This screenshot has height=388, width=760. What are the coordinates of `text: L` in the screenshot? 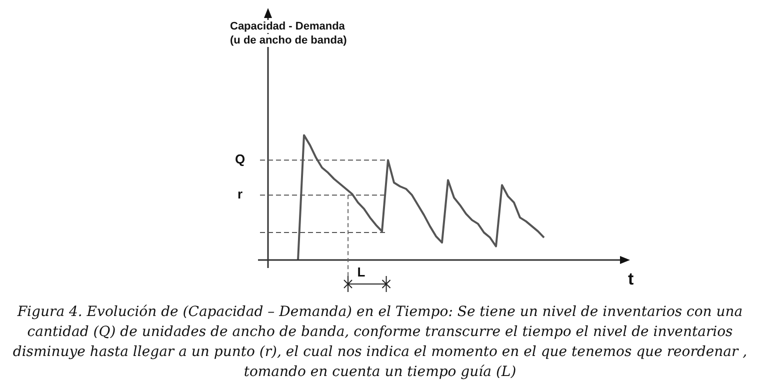 It's located at (361, 272).